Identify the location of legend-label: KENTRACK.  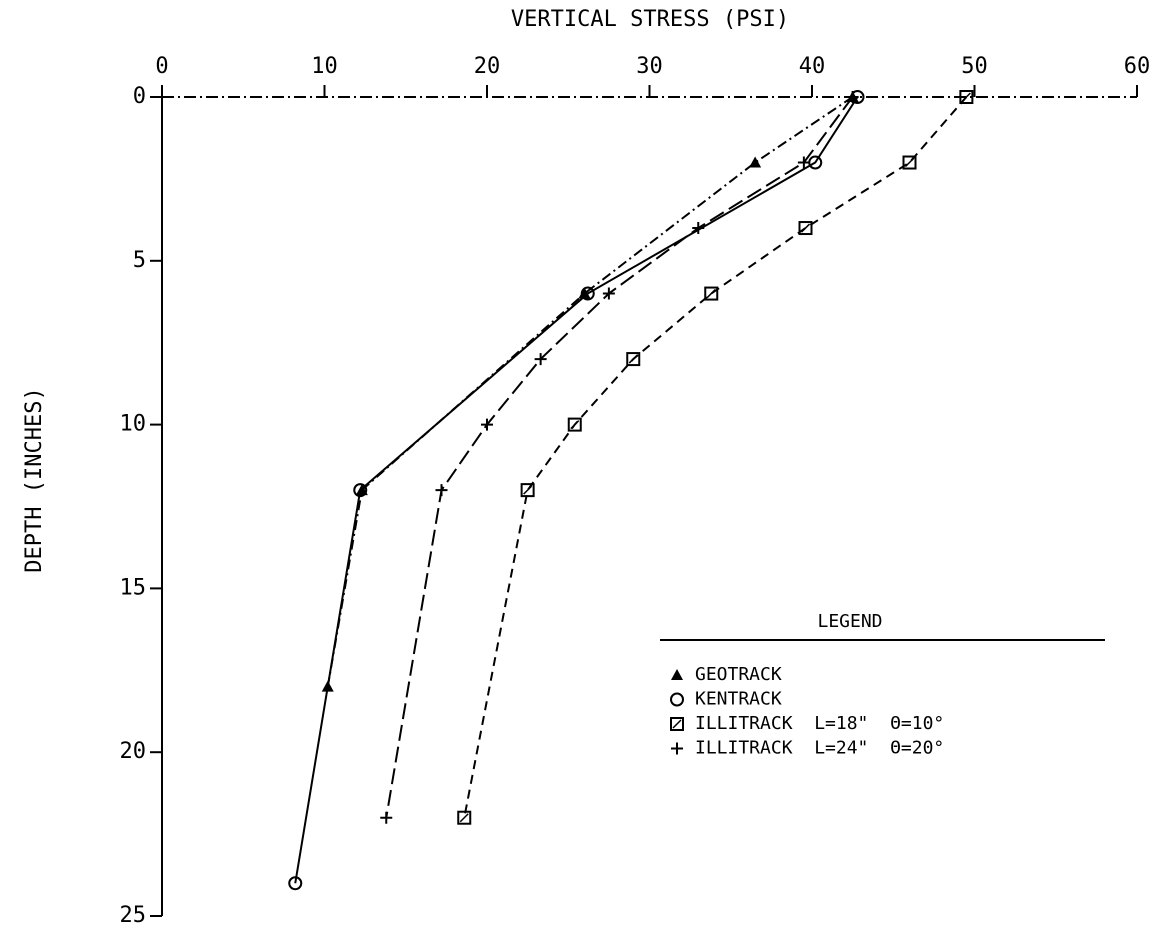
(738, 699).